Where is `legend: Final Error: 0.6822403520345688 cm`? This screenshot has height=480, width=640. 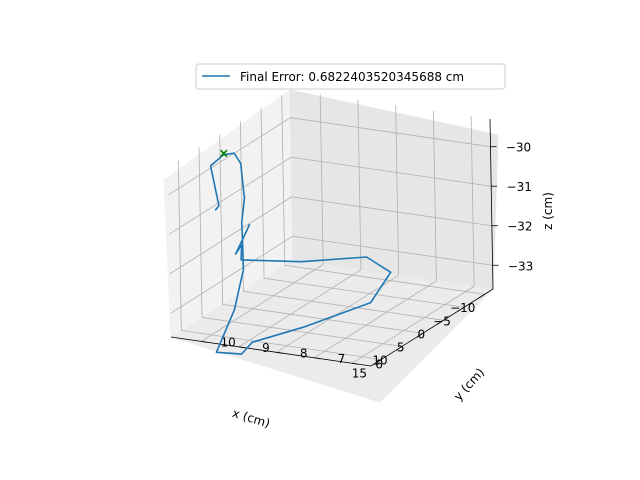 legend: Final Error: 0.6822403520345688 cm is located at coordinates (350, 76).